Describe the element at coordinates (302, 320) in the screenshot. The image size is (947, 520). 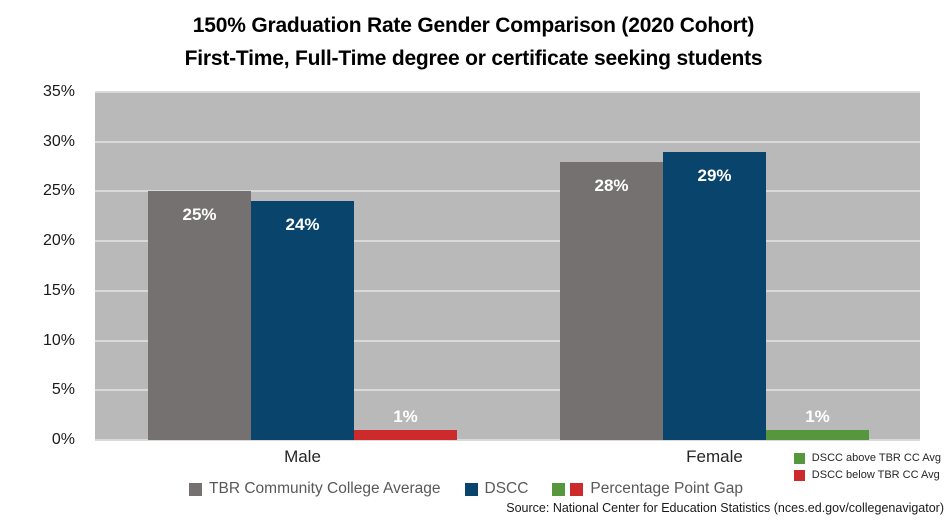
I see `bar-male-dscc: 24%` at that location.